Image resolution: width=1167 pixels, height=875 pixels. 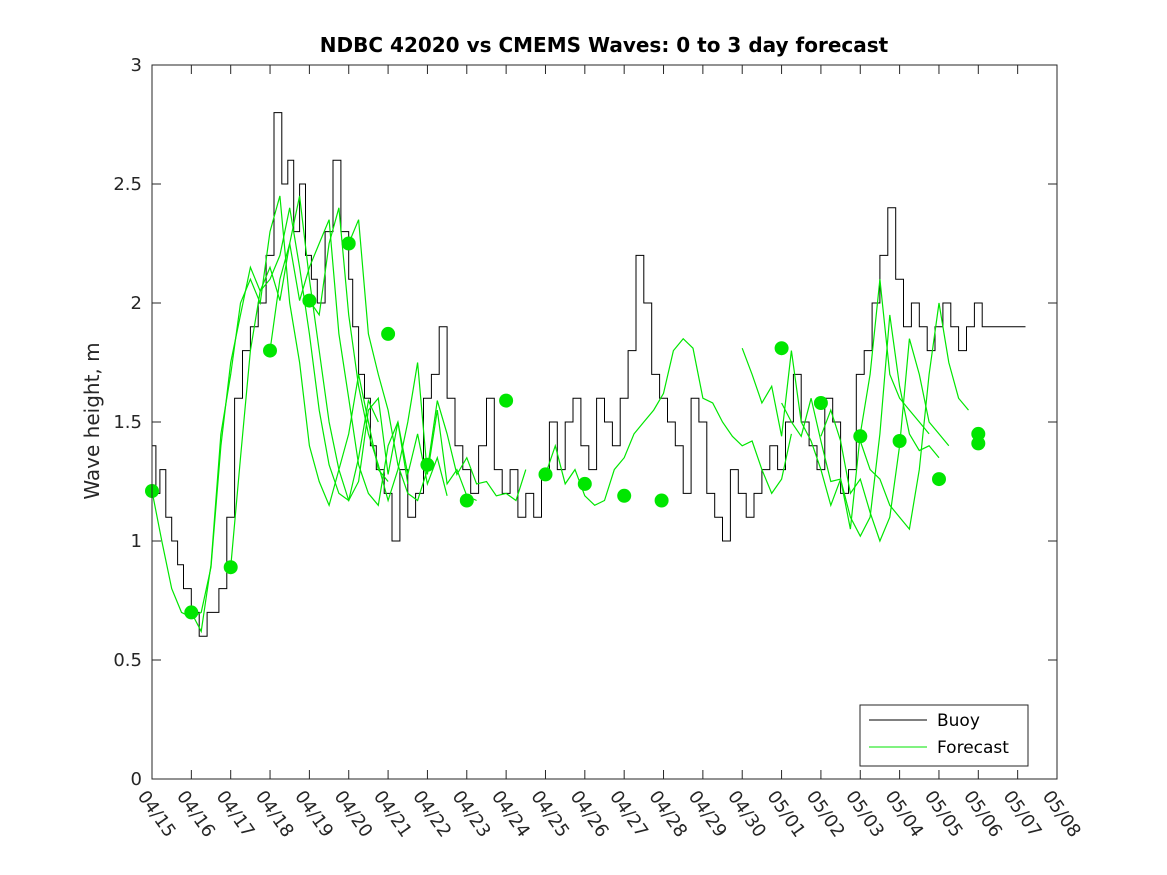 I want to click on x-tick-label: 04/18, so click(x=274, y=814).